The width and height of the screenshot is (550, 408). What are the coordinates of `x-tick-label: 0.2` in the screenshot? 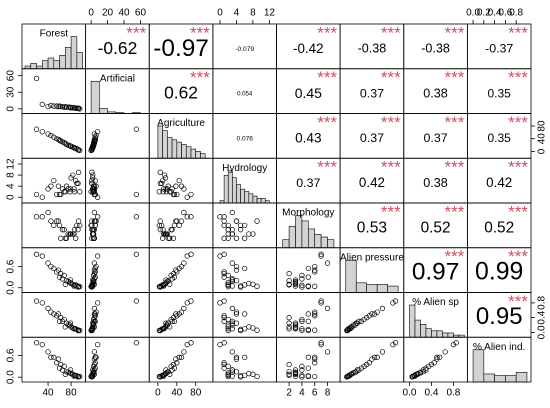 It's located at (484, 13).